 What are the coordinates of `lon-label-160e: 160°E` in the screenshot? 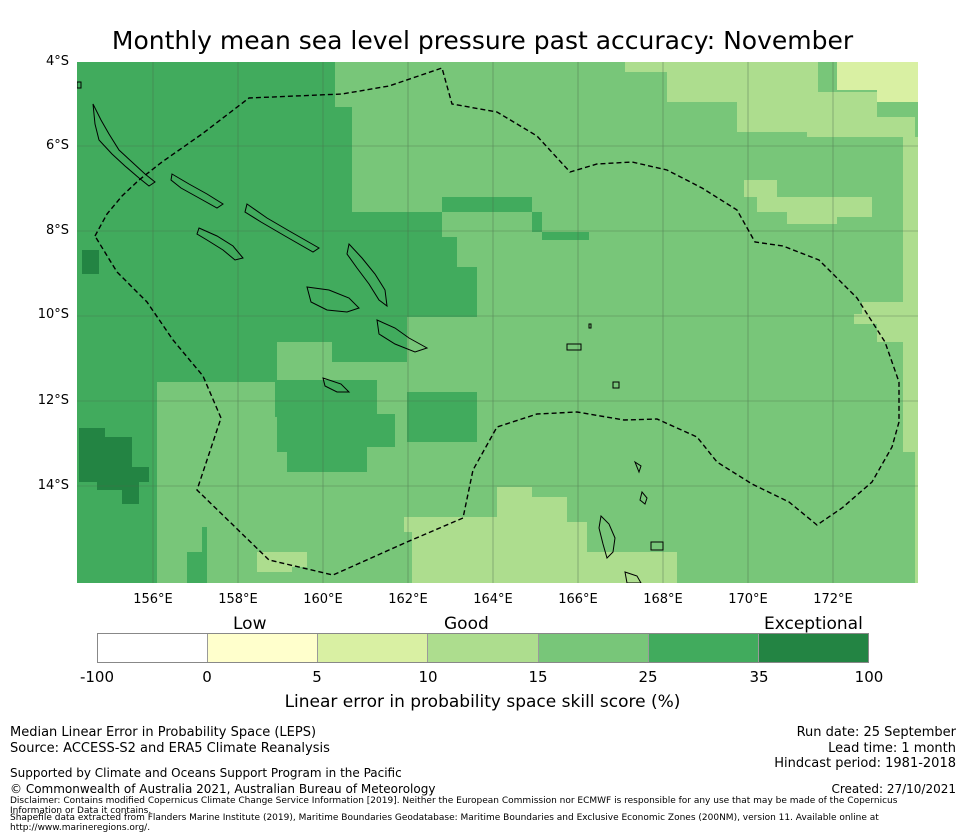 It's located at (323, 599).